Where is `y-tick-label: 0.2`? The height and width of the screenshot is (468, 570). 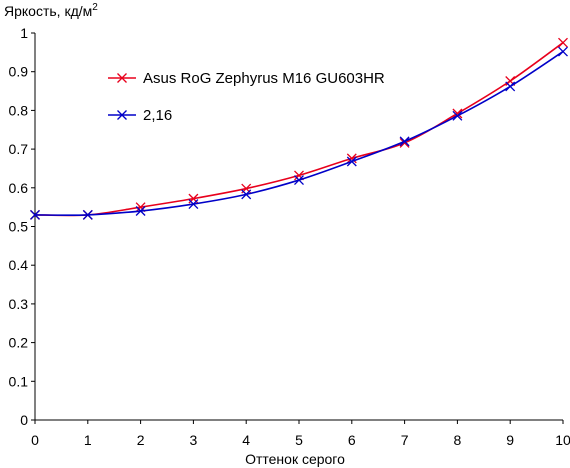 y-tick-label: 0.2 is located at coordinates (19, 343).